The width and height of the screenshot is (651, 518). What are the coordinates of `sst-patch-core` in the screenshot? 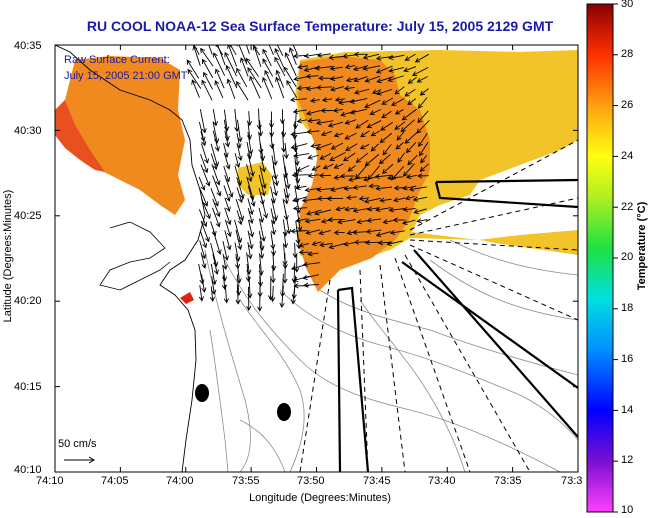 It's located at (364, 174).